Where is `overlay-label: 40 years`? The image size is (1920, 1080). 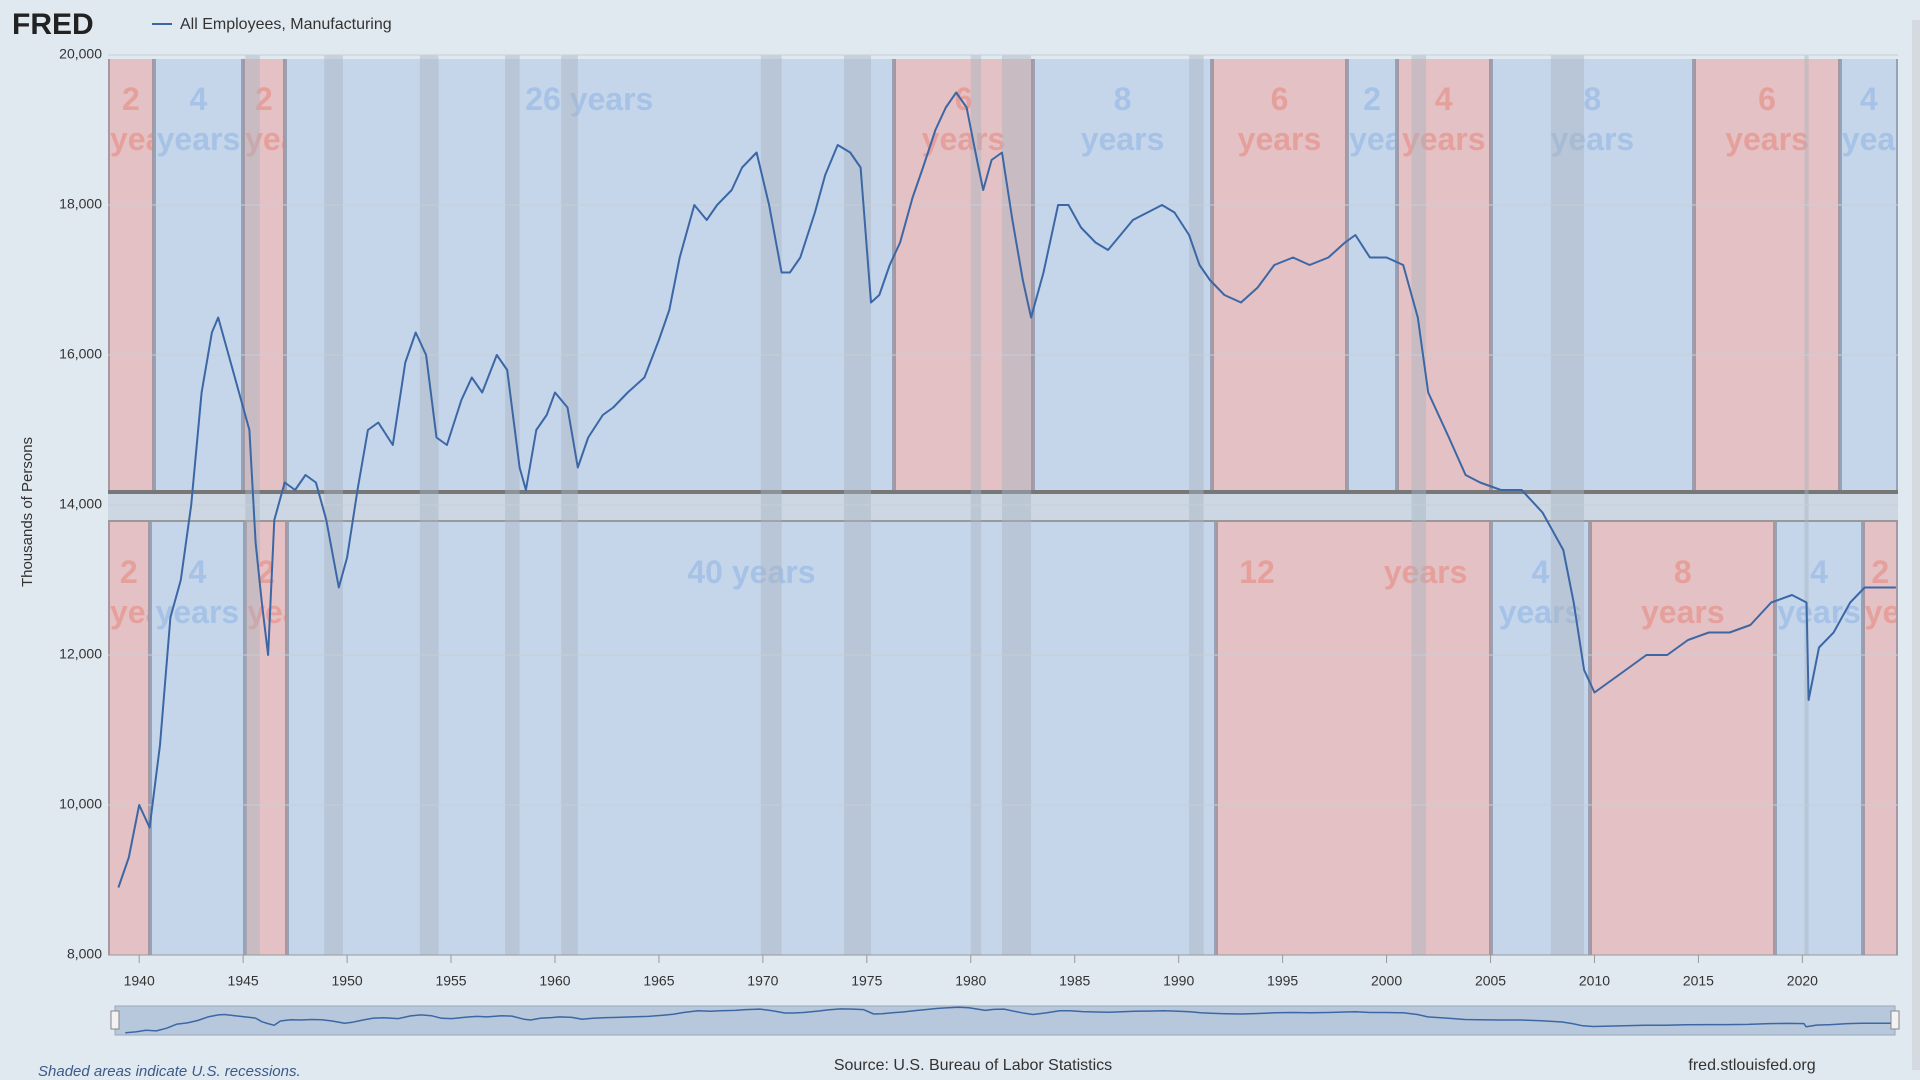
overlay-label: 40 years is located at coordinates (751, 572).